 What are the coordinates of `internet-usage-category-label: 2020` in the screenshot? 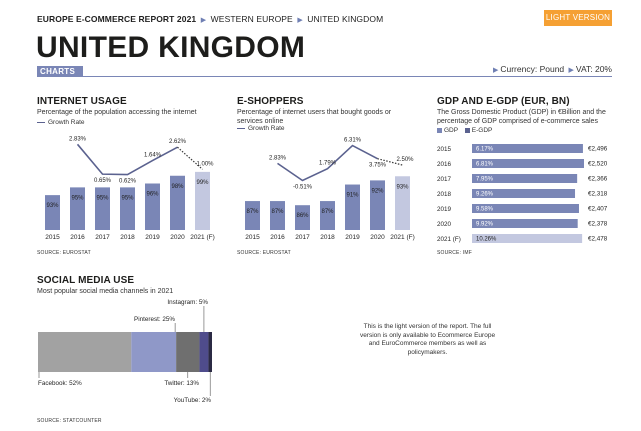 It's located at (177, 237).